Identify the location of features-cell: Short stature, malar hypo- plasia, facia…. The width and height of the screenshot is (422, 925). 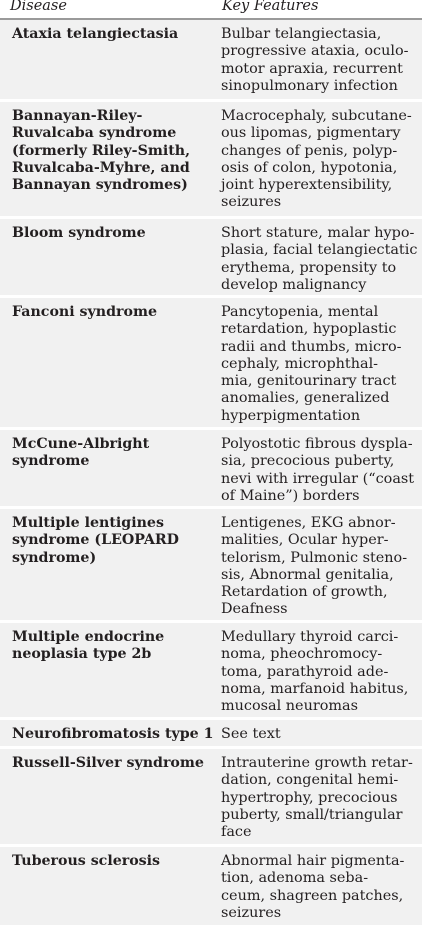
(319, 259).